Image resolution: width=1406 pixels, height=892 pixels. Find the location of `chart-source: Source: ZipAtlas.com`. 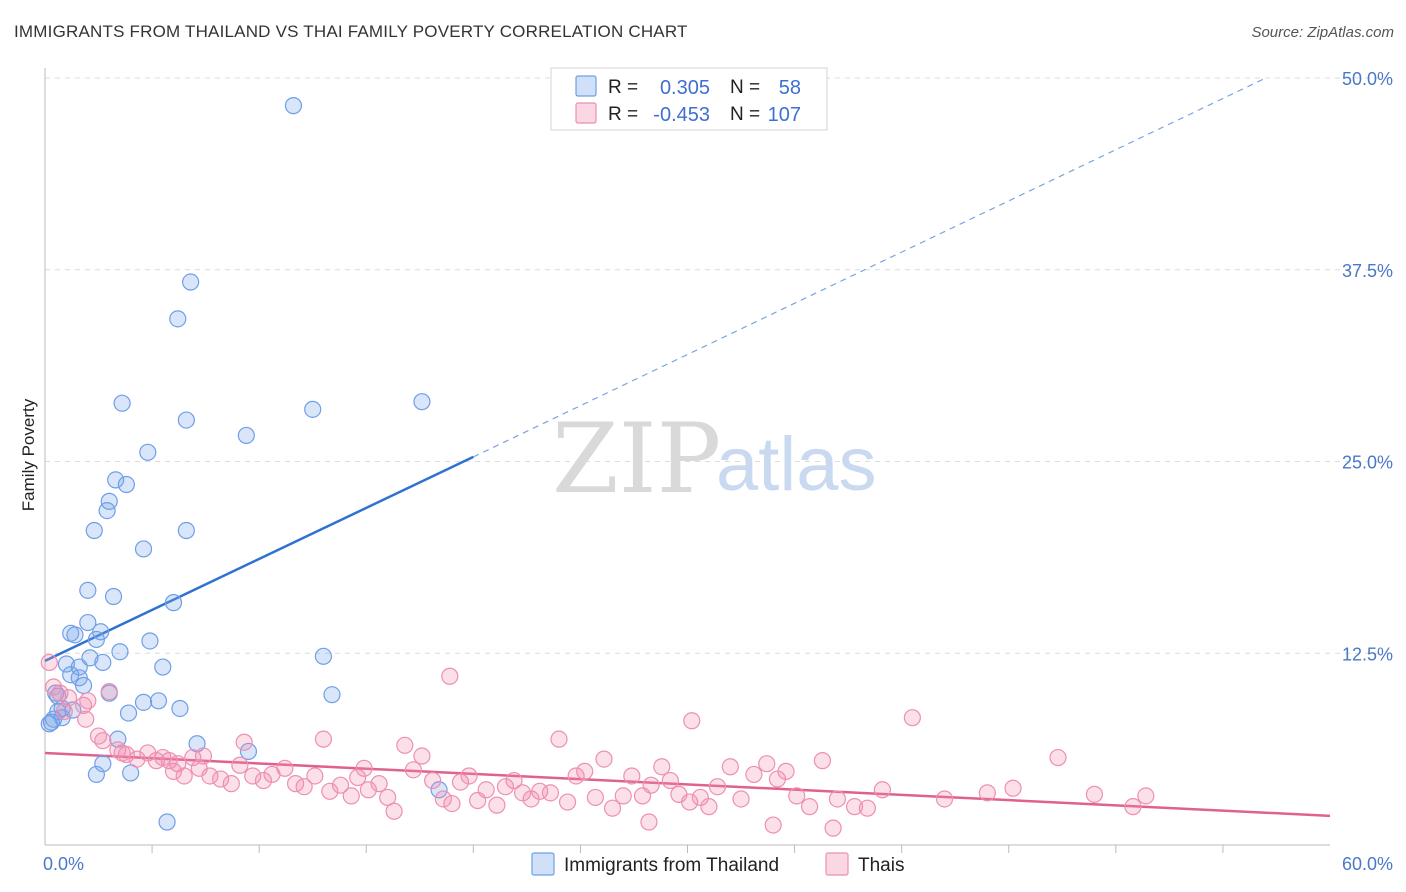

chart-source: Source: ZipAtlas.com is located at coordinates (1322, 32).